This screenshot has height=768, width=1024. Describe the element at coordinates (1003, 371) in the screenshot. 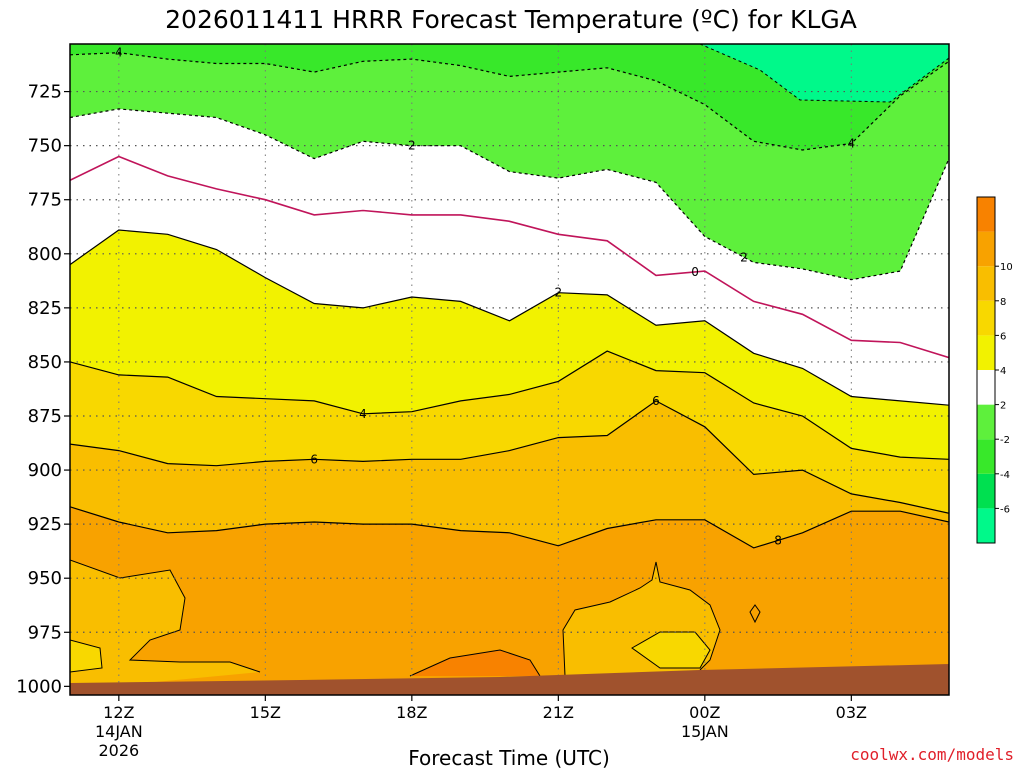

I see `colorbar-tick-label: 4` at that location.